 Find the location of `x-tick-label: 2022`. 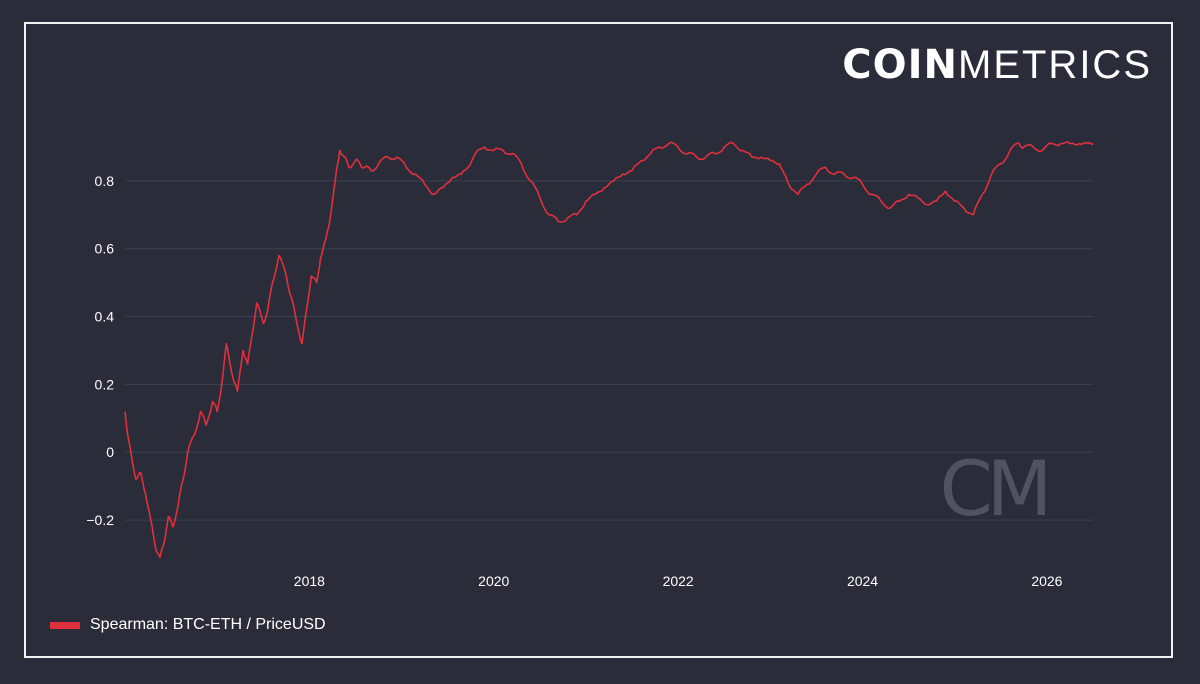

x-tick-label: 2022 is located at coordinates (678, 581).